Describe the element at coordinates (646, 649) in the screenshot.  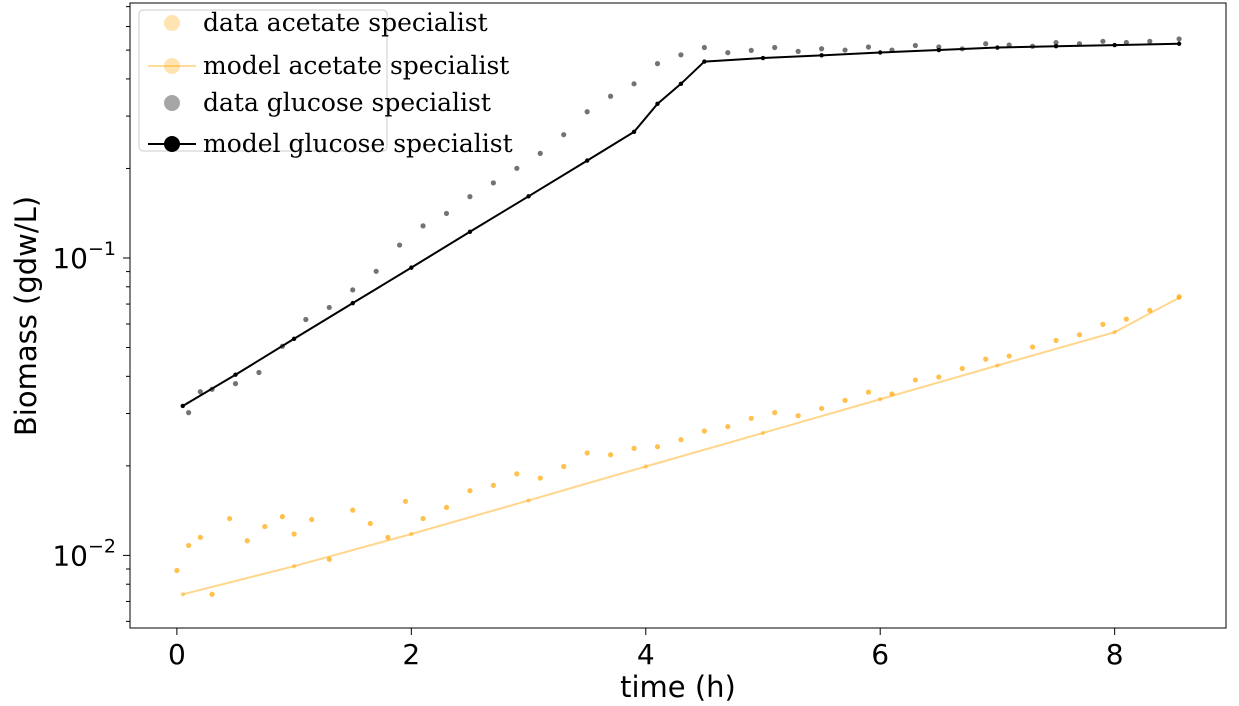
I see `x-axis: 0 2 4 6 8` at that location.